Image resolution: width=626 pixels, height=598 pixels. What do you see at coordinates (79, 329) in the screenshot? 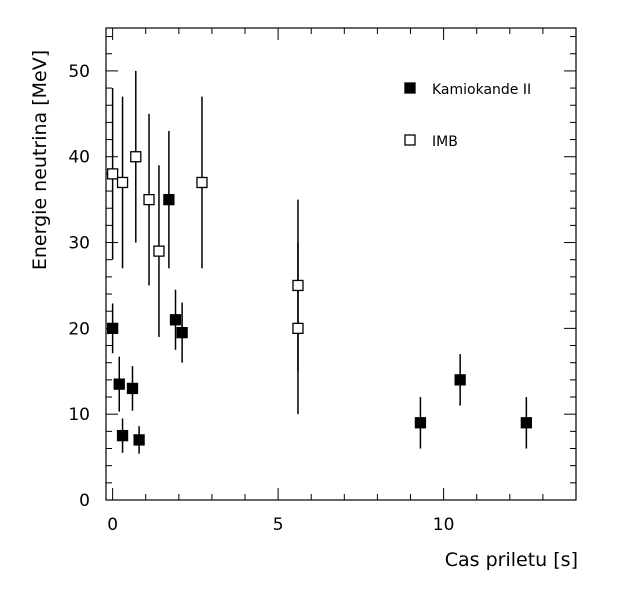
I see `y-tick-label: 20` at bounding box center [79, 329].